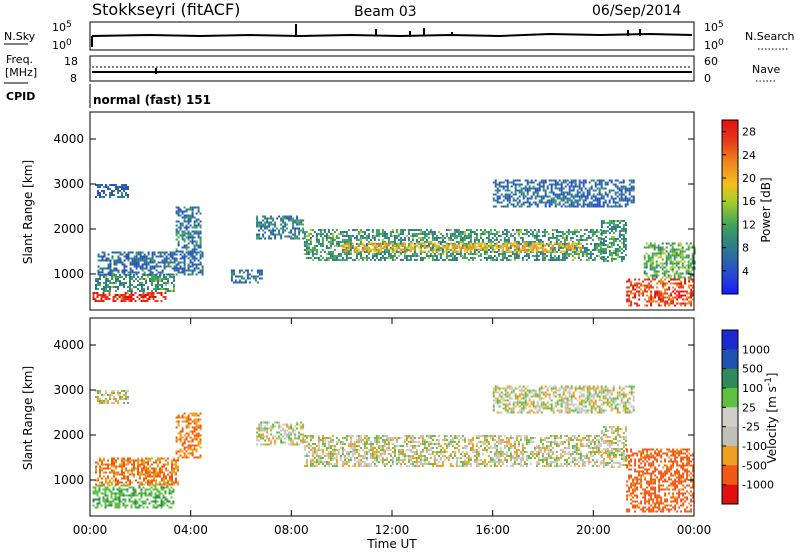 The width and height of the screenshot is (800, 554). What do you see at coordinates (20, 96) in the screenshot?
I see `cpid-label: CPID` at bounding box center [20, 96].